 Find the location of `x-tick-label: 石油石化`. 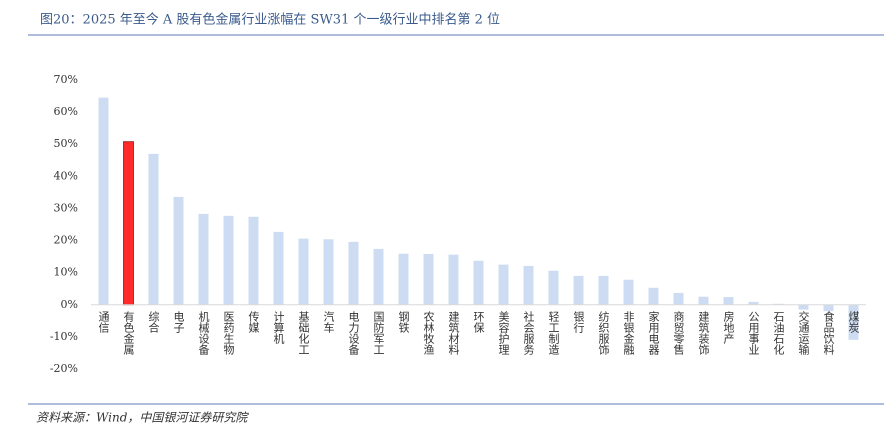

x-tick-label: 石油石化 is located at coordinates (778, 333).